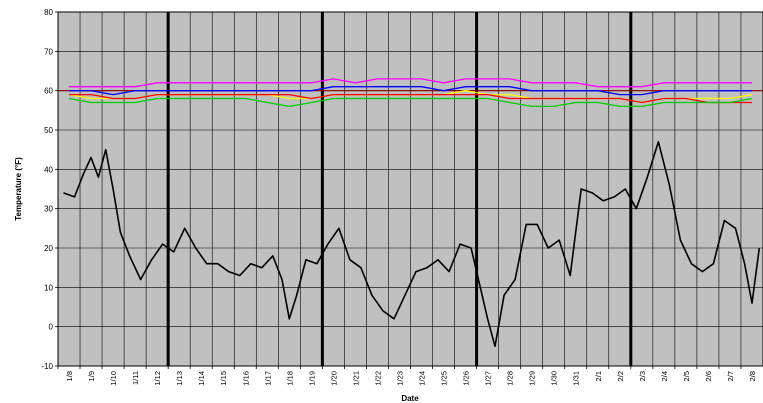 The image size is (763, 403). Describe the element at coordinates (223, 378) in the screenshot. I see `x-tick-label: 1/15` at that location.